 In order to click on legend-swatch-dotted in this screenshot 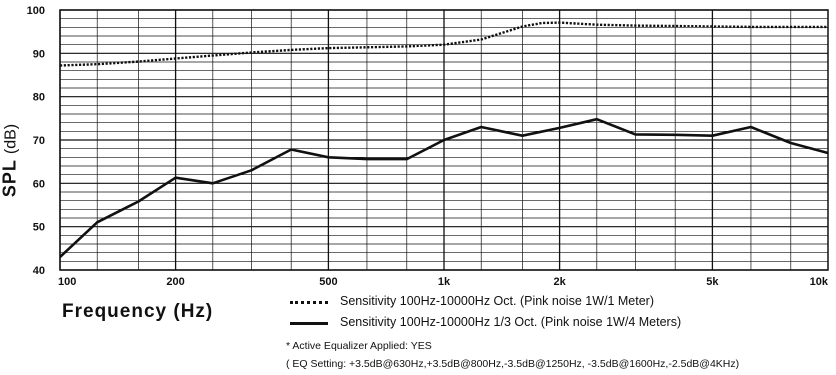, I will do `click(309, 302)`.